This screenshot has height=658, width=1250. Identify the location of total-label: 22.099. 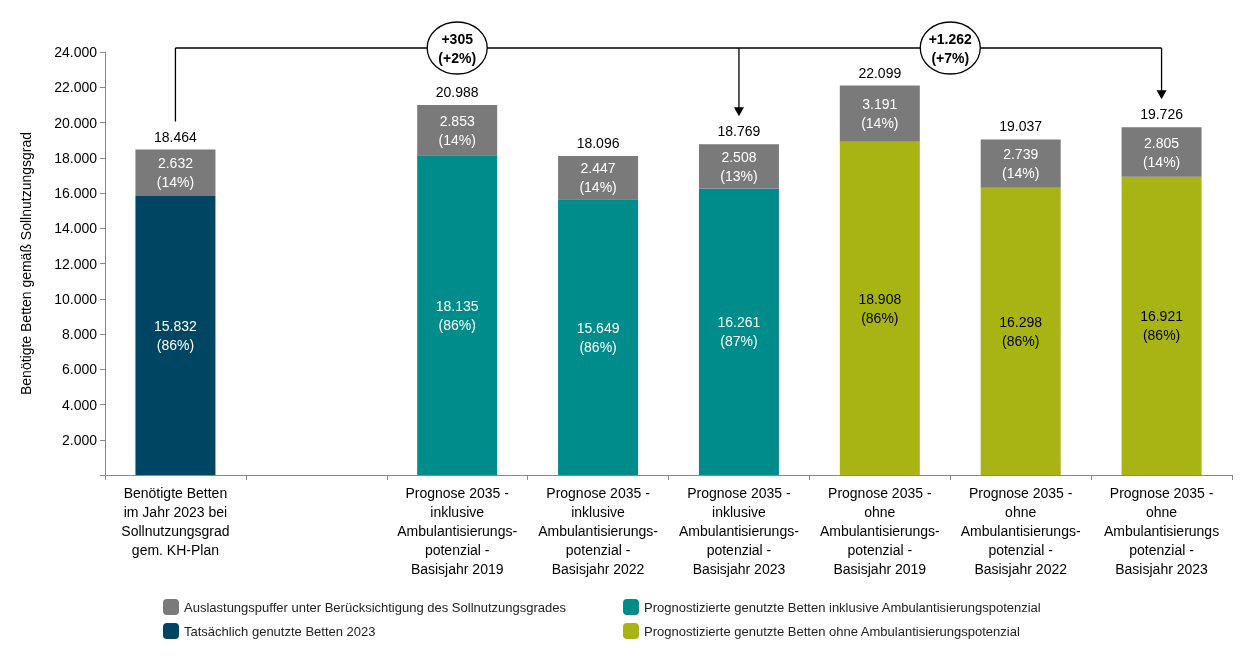
(880, 72).